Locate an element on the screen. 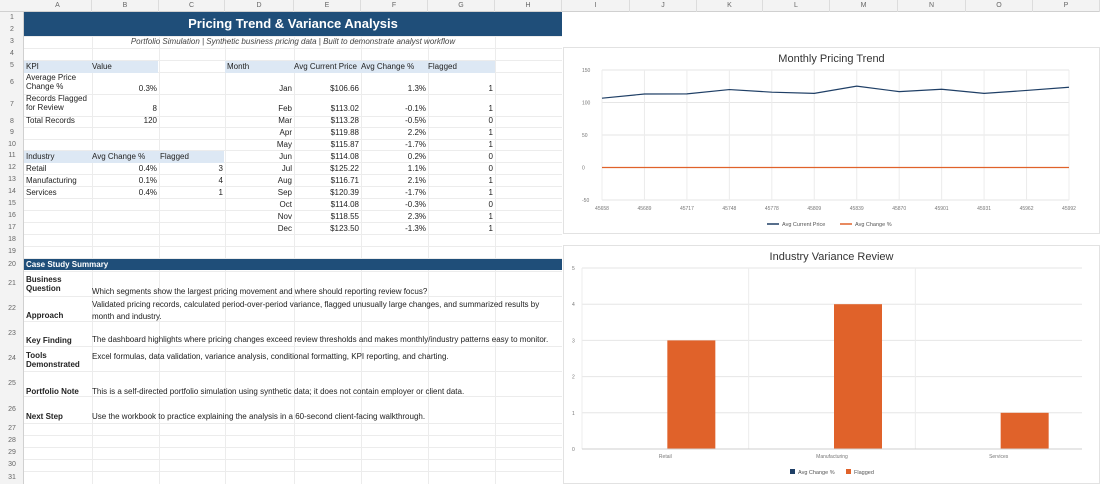 This screenshot has height=484, width=1100. line-series-price is located at coordinates (835, 92).